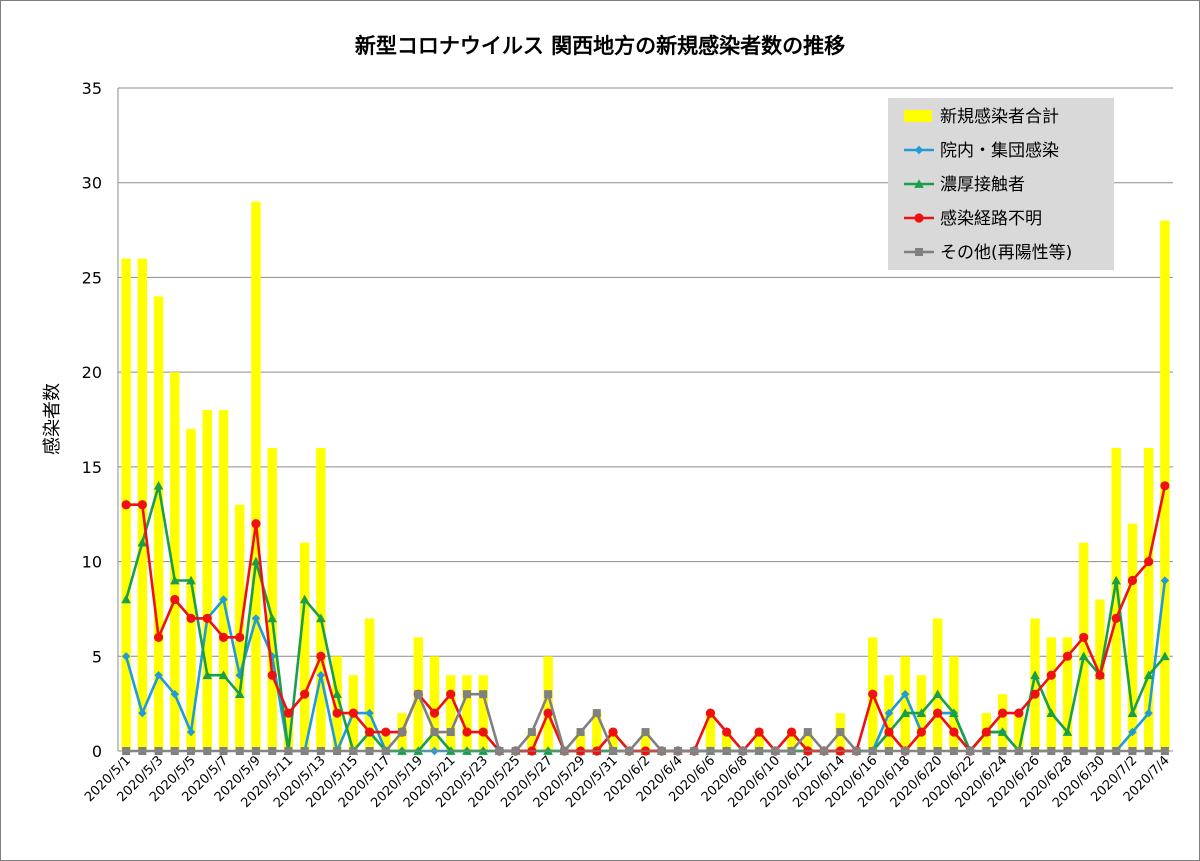  What do you see at coordinates (92, 88) in the screenshot?
I see `y-tick-label: 35` at bounding box center [92, 88].